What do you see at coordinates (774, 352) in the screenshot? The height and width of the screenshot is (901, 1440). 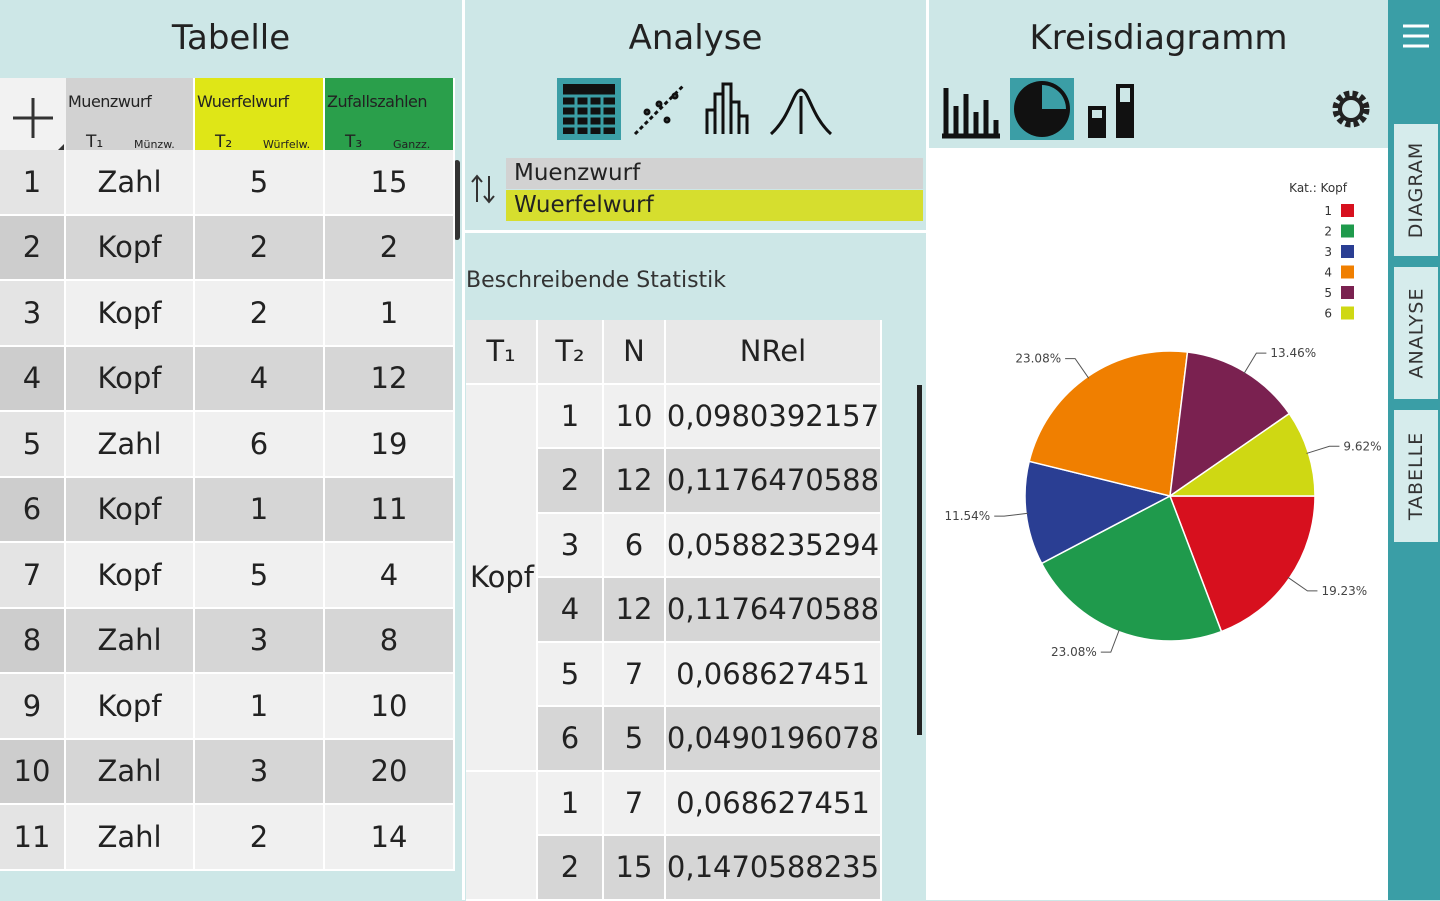 I see `stats-header: NRel` at bounding box center [774, 352].